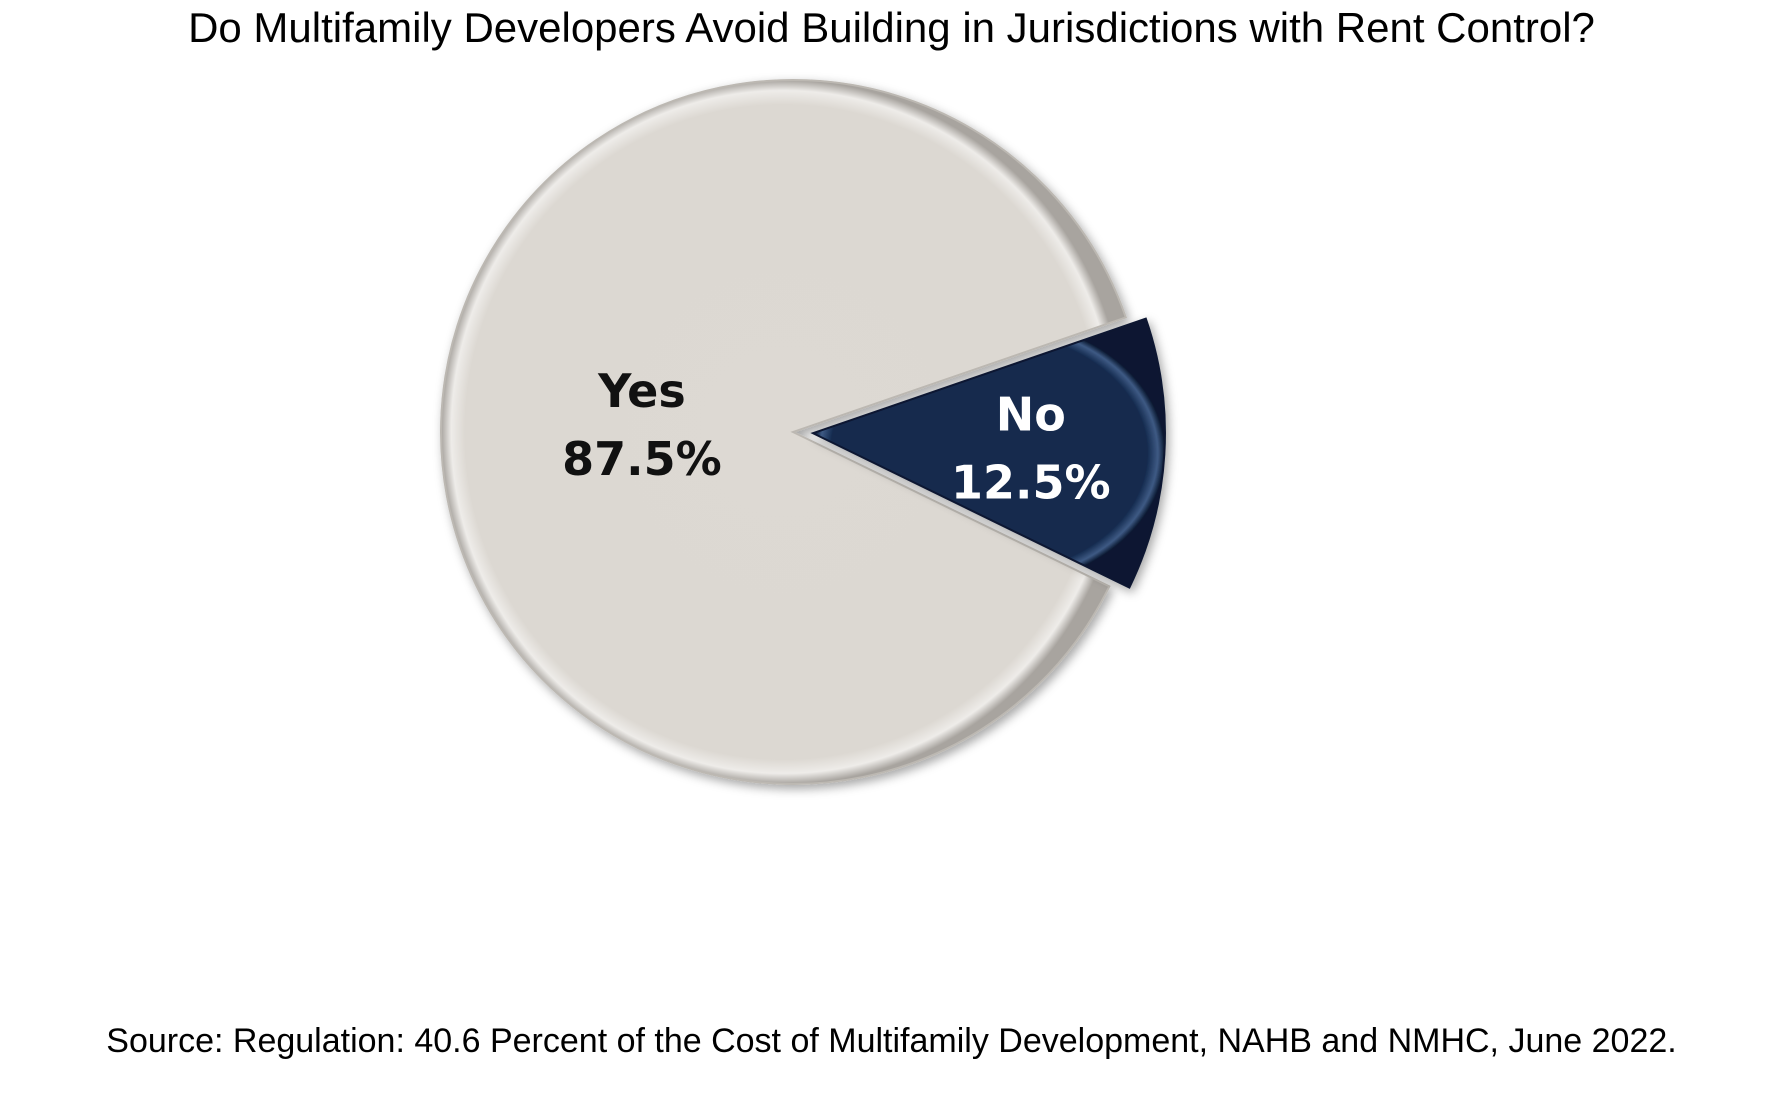 Image resolution: width=1783 pixels, height=1111 pixels. Describe the element at coordinates (1031, 483) in the screenshot. I see `slice-value-no: 12.5%` at that location.